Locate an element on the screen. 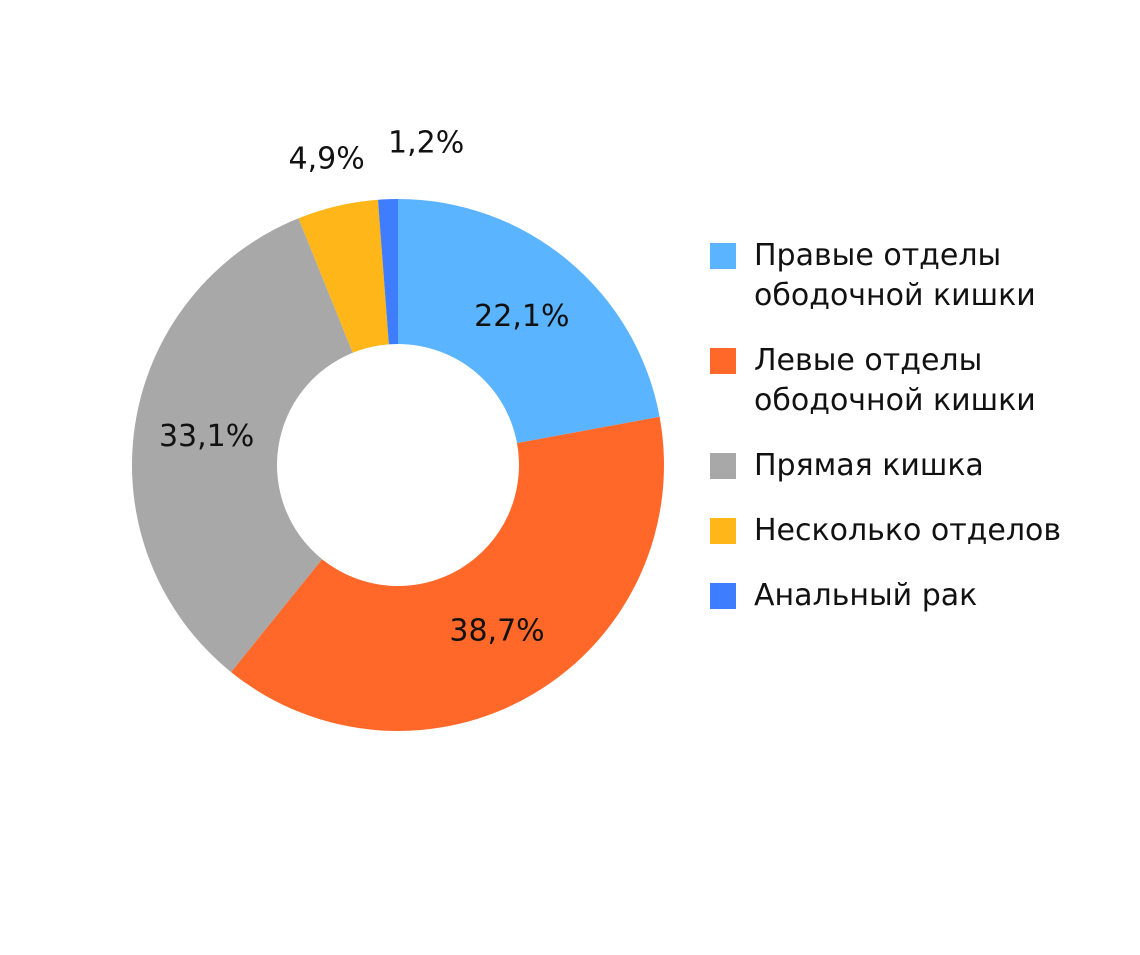 This screenshot has height=955, width=1140. slice-label-multiple-sections: 4,9% is located at coordinates (327, 159).